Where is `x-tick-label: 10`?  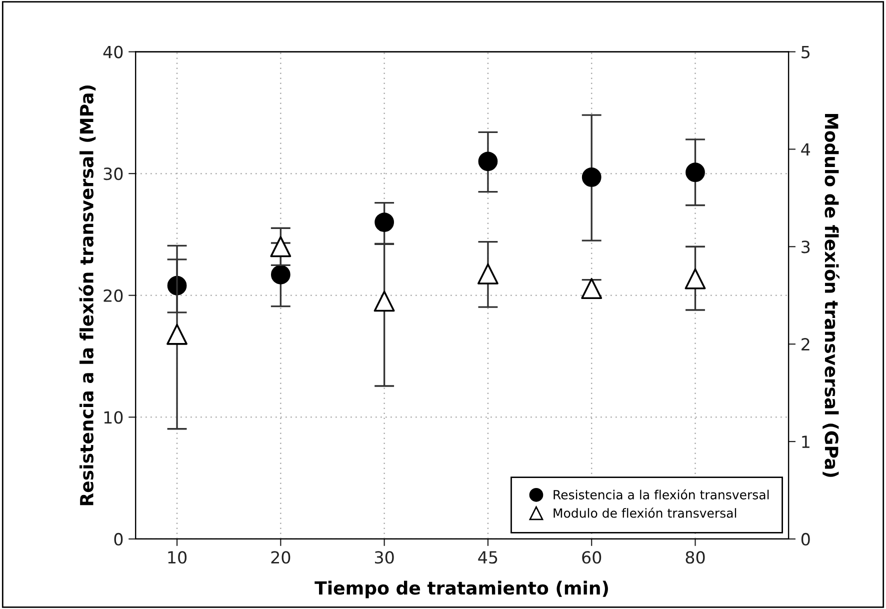 x-tick-label: 10 is located at coordinates (177, 557).